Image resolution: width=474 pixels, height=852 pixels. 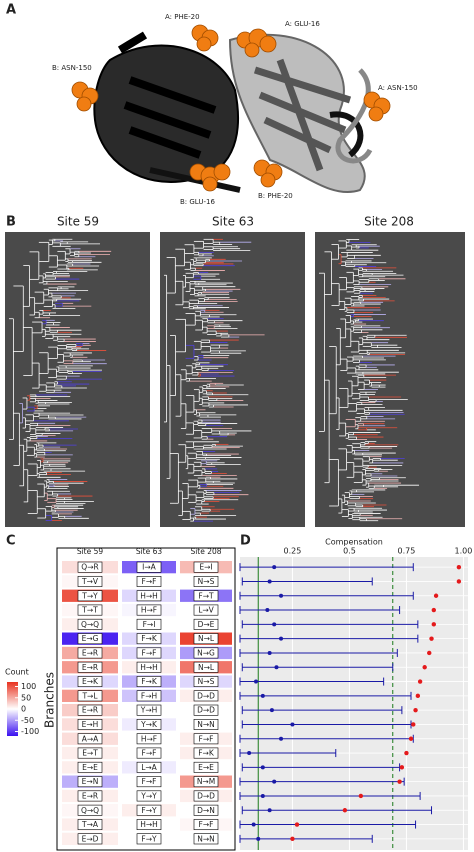 I want to click on cell-label: H→H, so click(x=149, y=667).